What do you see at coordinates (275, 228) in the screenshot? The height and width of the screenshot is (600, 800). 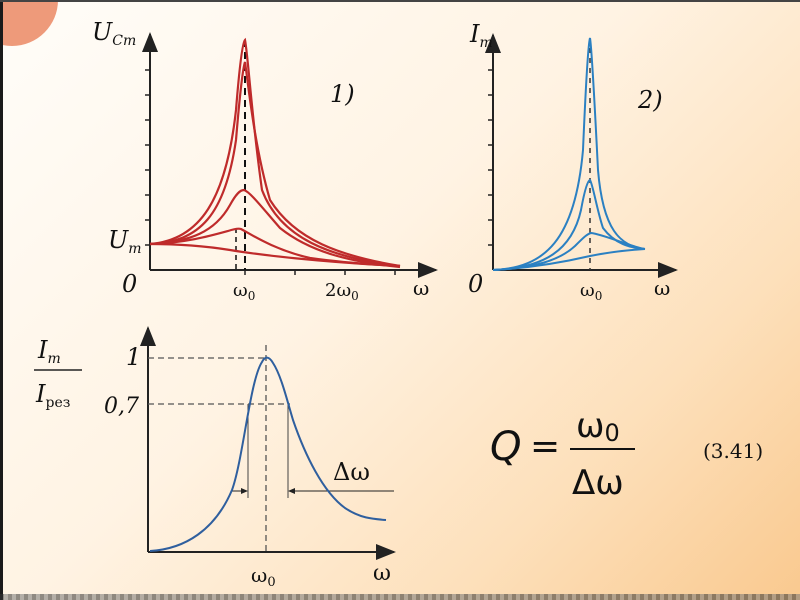 I see `g1-curve-q-medium` at bounding box center [275, 228].